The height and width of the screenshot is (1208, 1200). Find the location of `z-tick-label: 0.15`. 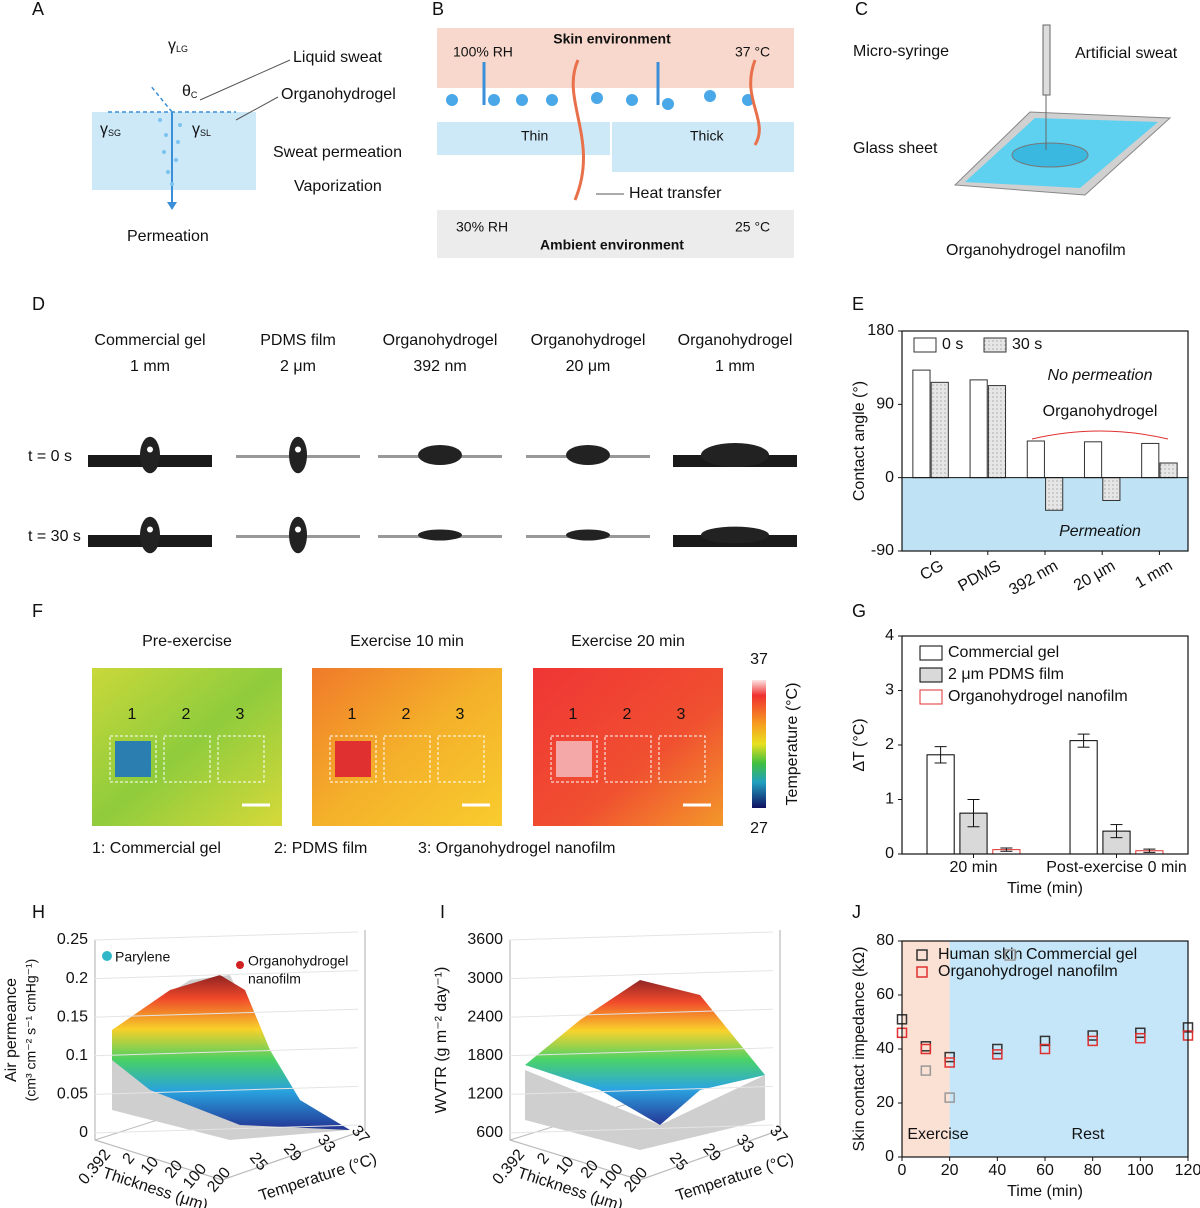

z-tick-label: 0.15 is located at coordinates (72, 1016).